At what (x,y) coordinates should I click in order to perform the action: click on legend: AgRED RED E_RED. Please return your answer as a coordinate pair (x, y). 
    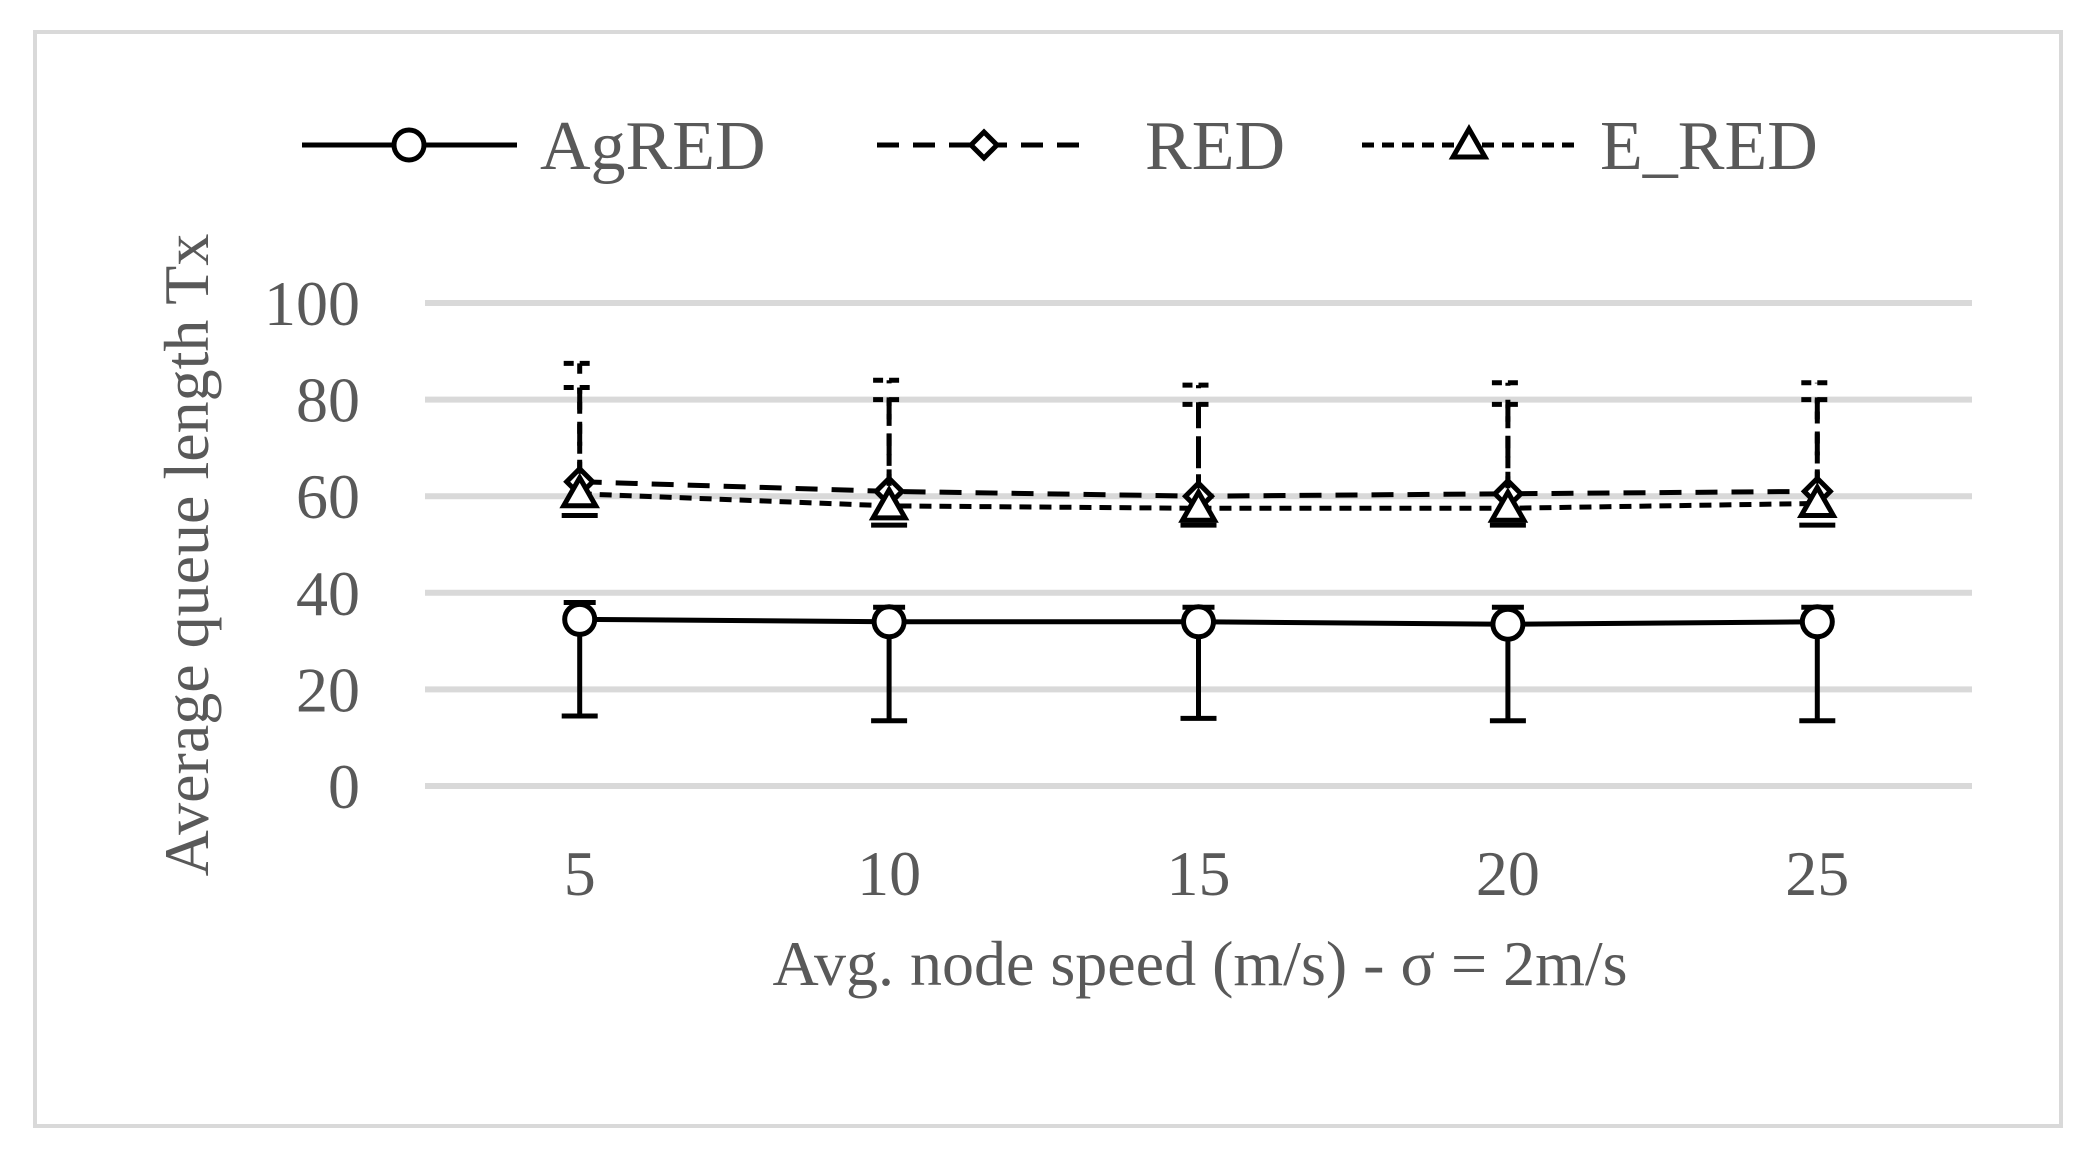
    Looking at the image, I should click on (1060, 146).